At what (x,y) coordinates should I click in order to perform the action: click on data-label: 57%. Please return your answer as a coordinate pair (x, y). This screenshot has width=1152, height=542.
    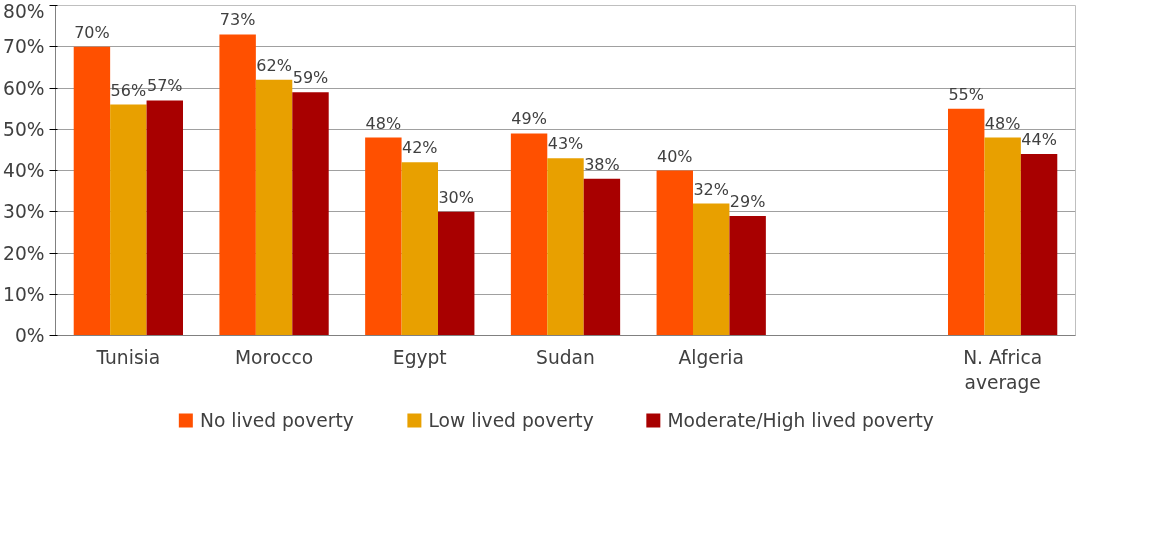
    Looking at the image, I should click on (165, 86).